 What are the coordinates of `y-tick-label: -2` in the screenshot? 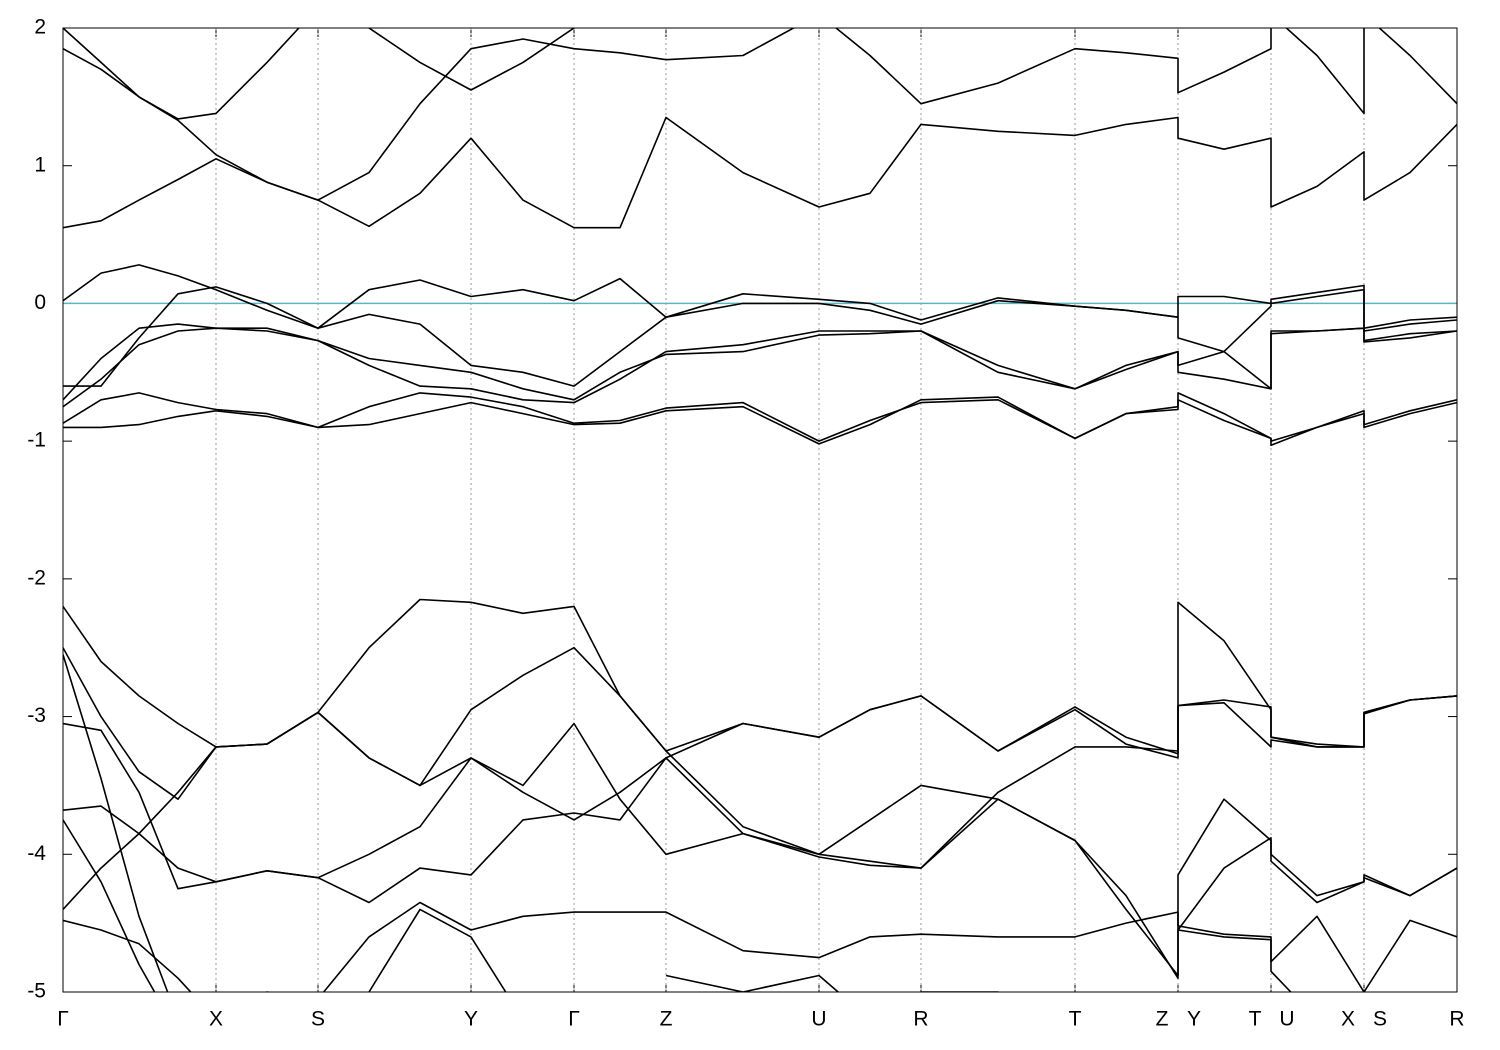 It's located at (36, 577).